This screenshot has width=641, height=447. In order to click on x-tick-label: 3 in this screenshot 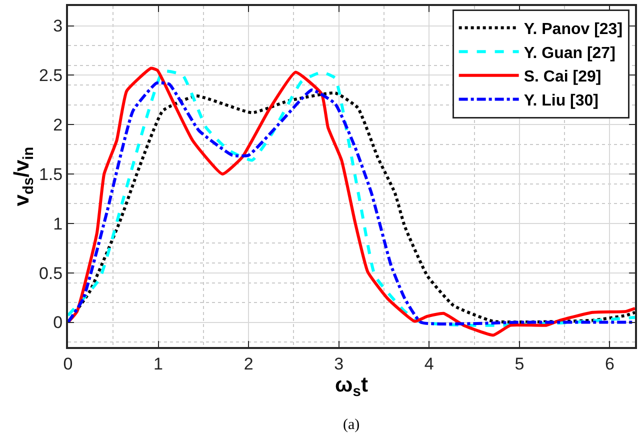, I will do `click(339, 364)`.